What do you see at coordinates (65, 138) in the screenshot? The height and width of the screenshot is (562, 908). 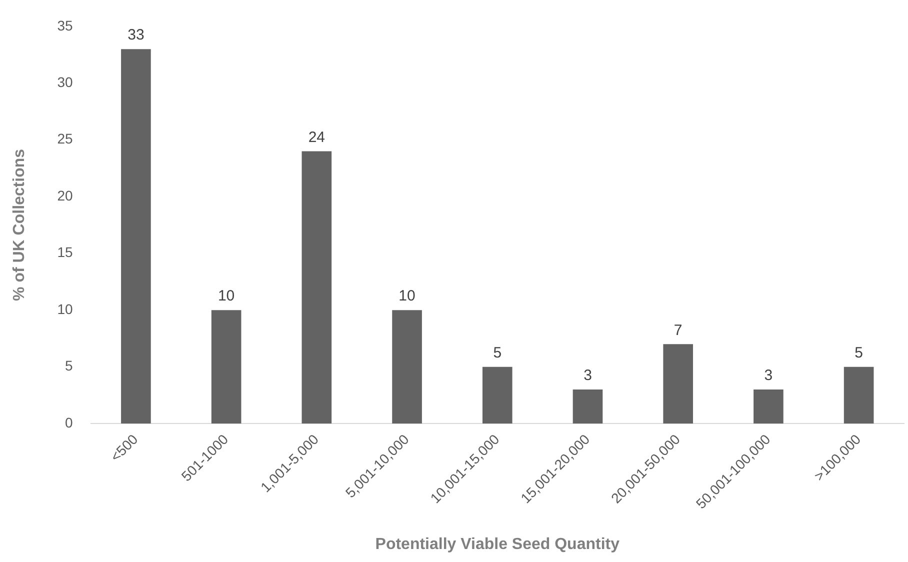 I see `y-tick-label: 25` at bounding box center [65, 138].